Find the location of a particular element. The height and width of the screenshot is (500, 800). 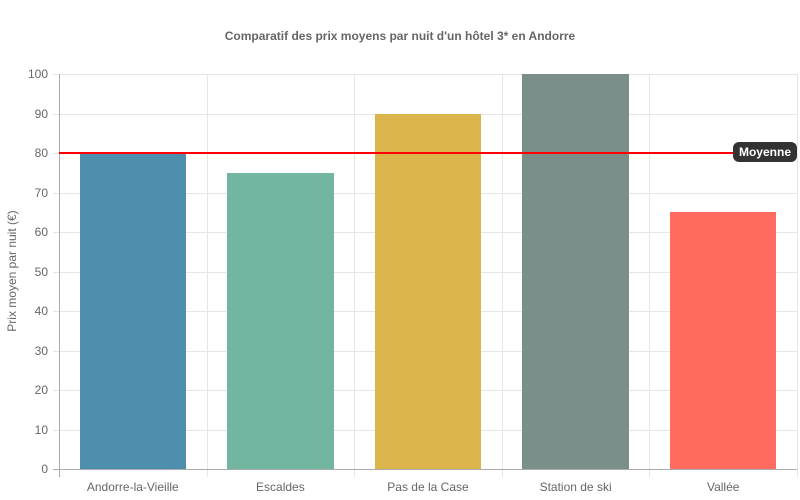

x-tick-label: Pas de la Case is located at coordinates (428, 487).